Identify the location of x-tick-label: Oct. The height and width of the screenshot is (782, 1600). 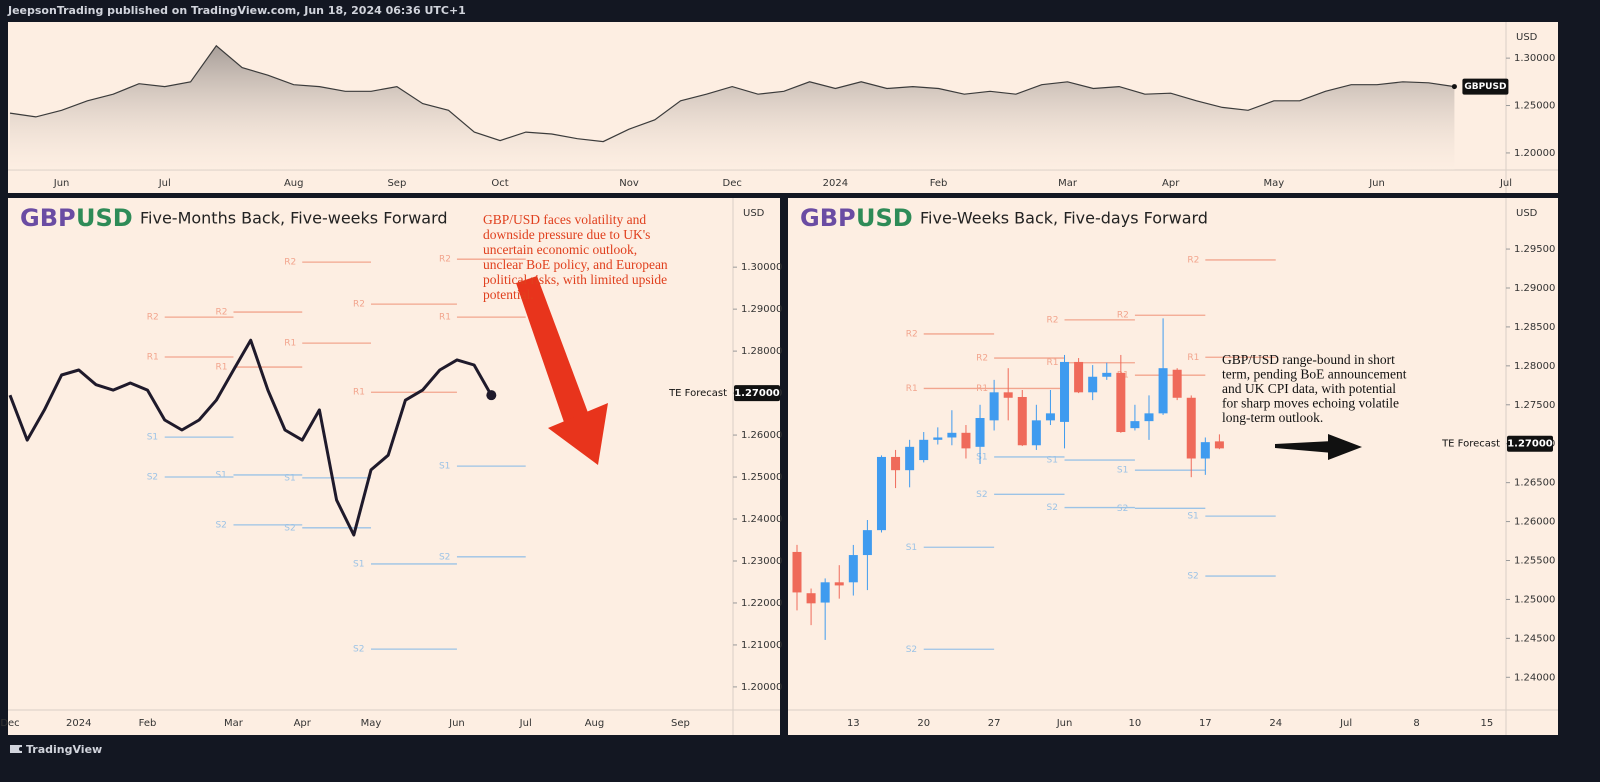
(499, 183).